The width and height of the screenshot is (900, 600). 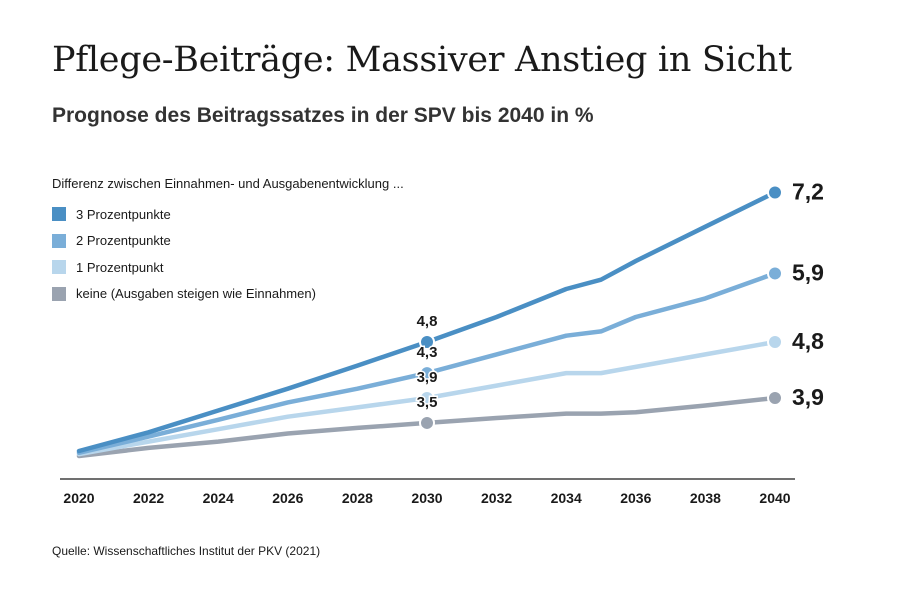 I want to click on legend-item-keine: keine (Ausgaben steigen wie Einnahmen), so click(x=228, y=294).